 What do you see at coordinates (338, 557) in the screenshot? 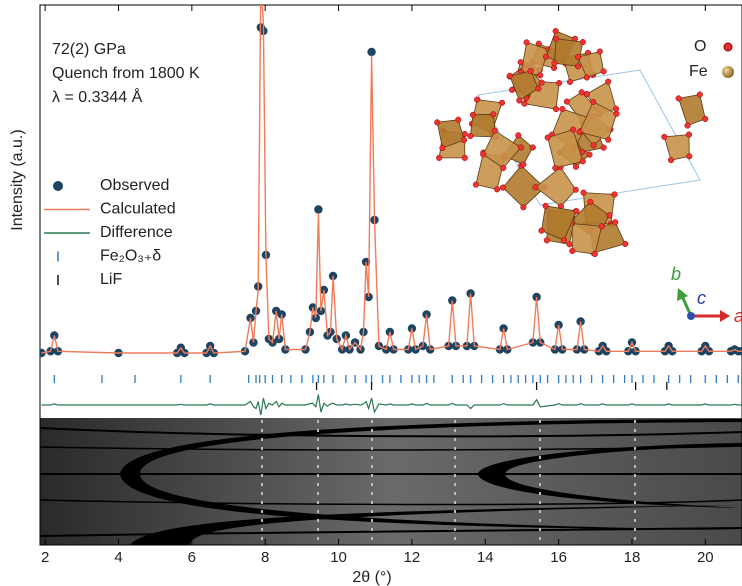
I see `x-tick-label: 10` at bounding box center [338, 557].